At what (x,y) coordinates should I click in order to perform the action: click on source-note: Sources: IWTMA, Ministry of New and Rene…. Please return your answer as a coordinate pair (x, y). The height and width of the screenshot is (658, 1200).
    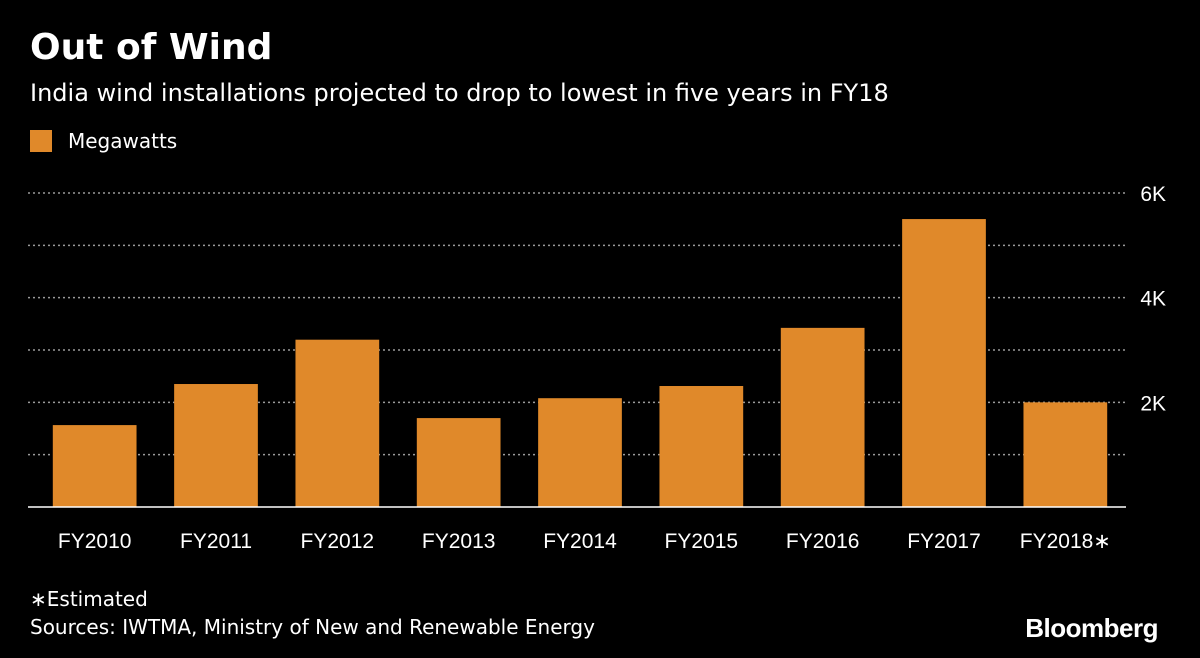
    Looking at the image, I should click on (312, 627).